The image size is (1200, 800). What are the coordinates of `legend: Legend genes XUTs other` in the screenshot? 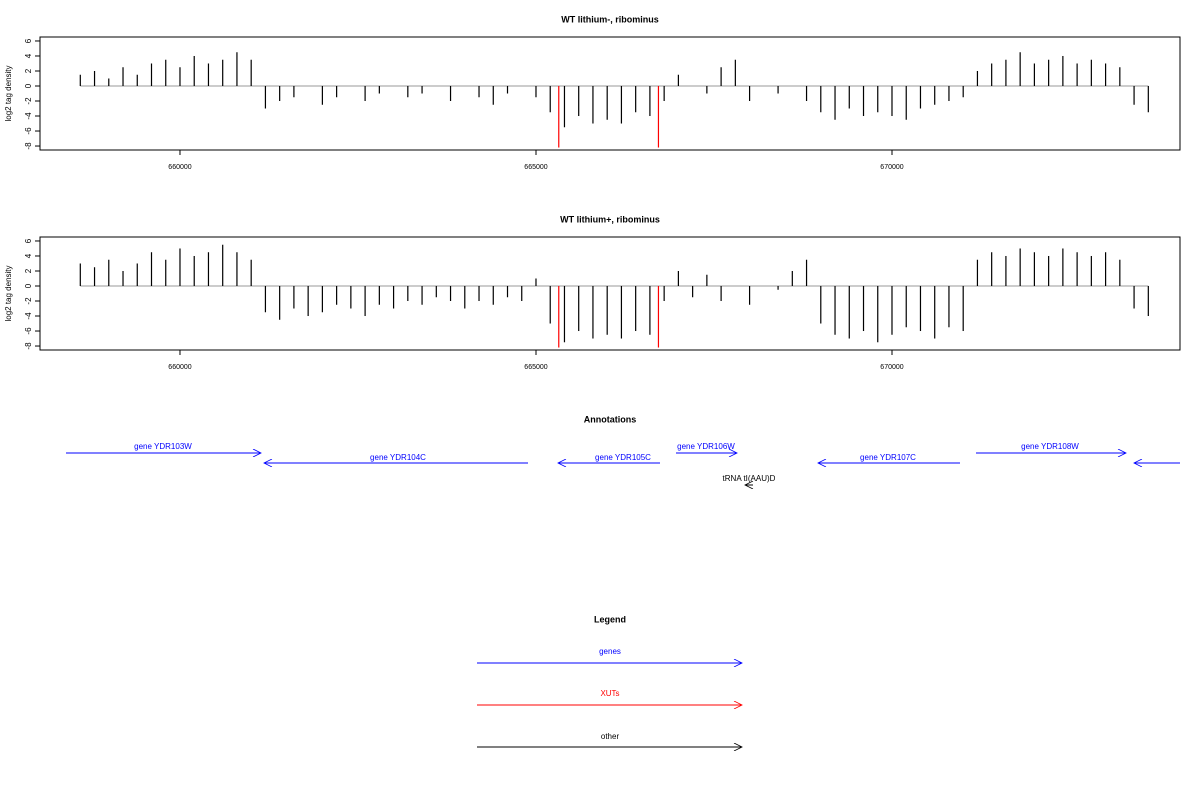 It's located at (609, 680).